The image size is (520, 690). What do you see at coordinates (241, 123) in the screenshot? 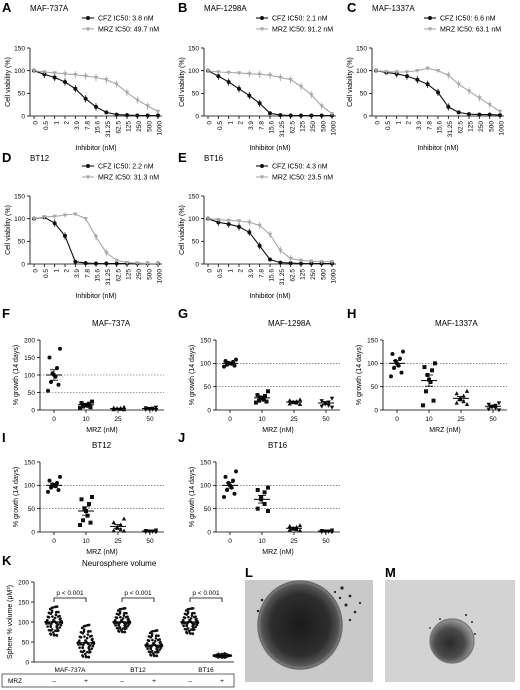
I see `x-tick-label: 2` at bounding box center [241, 123].